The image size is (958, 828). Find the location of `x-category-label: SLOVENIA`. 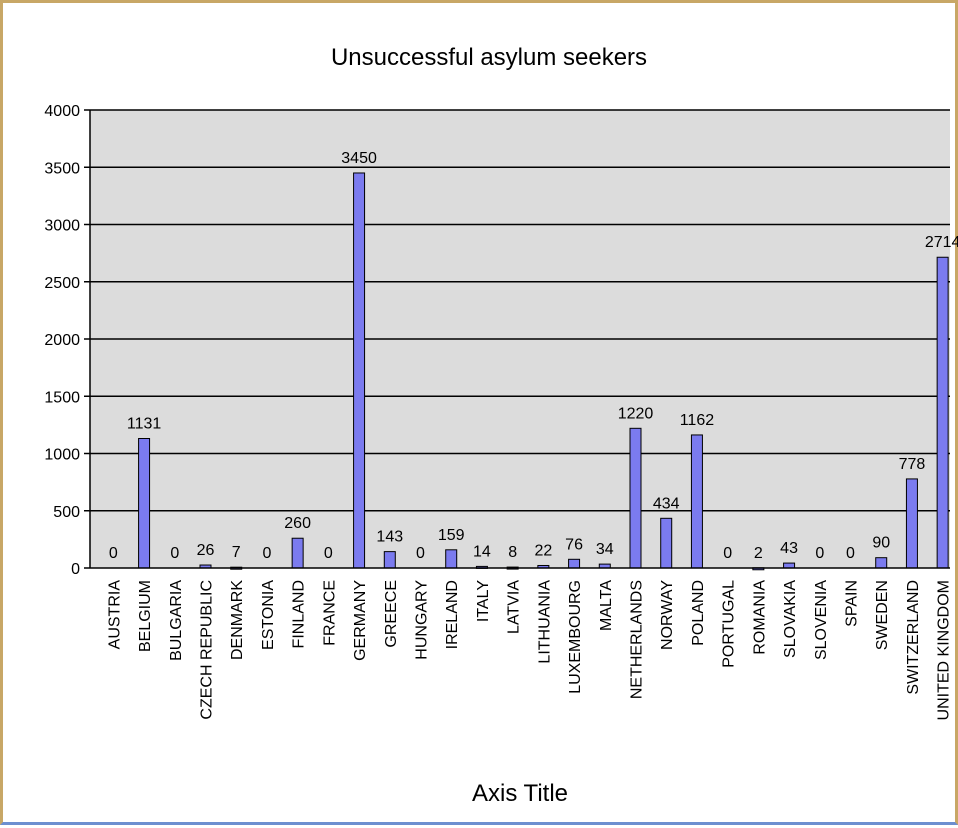

x-category-label: SLOVENIA is located at coordinates (821, 620).